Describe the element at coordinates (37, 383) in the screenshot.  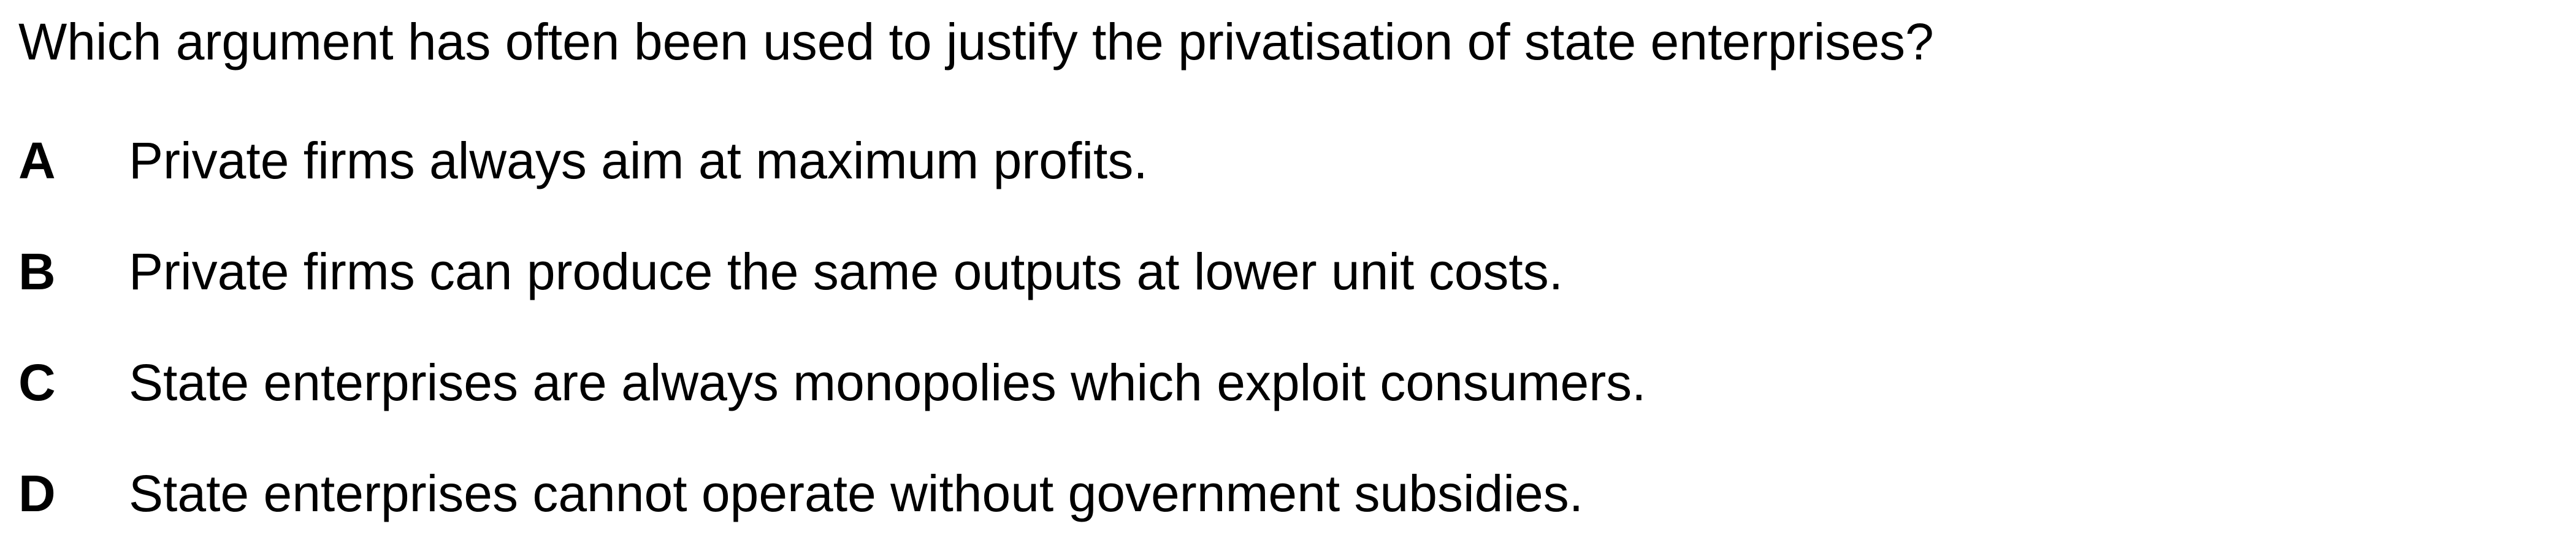
I see `option-letter: C` at that location.